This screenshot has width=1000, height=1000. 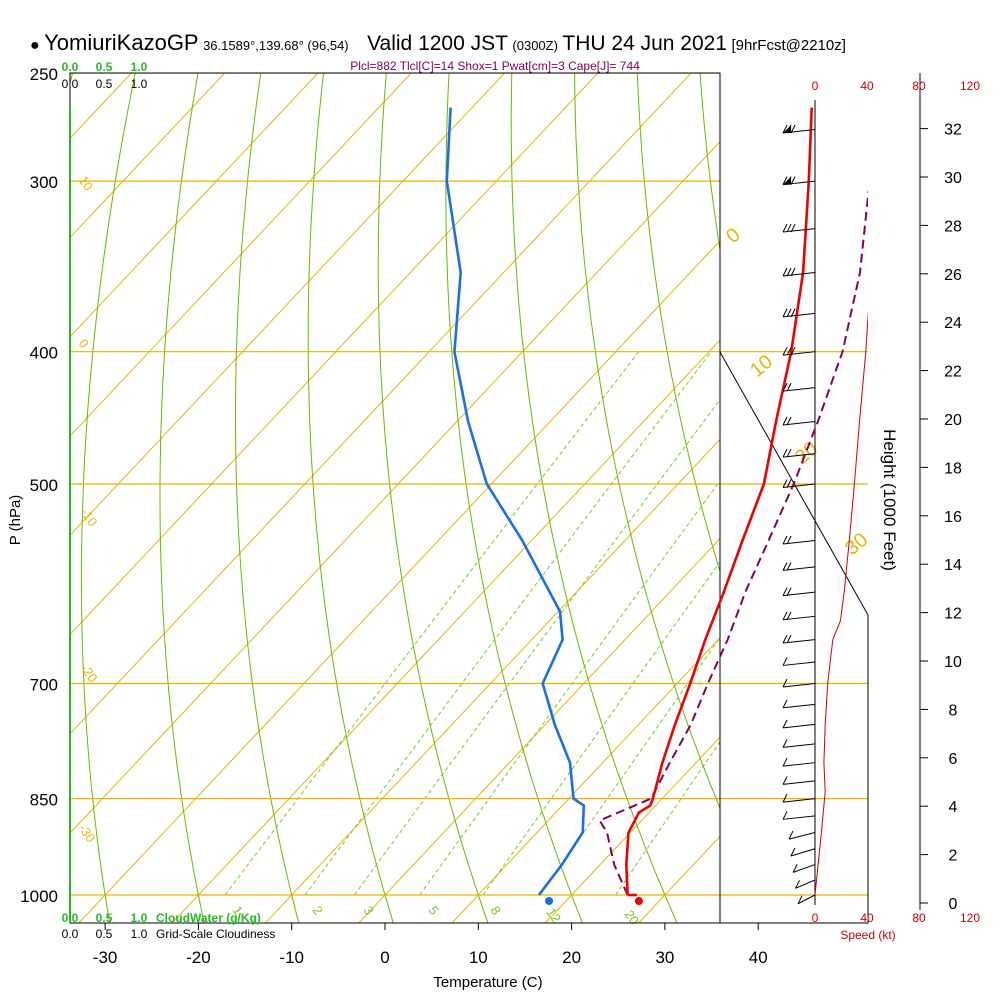 What do you see at coordinates (953, 178) in the screenshot?
I see `height-tick-label: 30` at bounding box center [953, 178].